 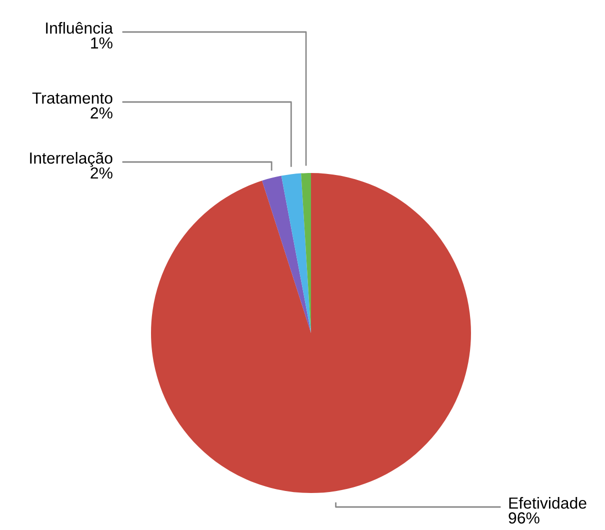 What do you see at coordinates (72, 98) in the screenshot?
I see `slice-label: Tratamento` at bounding box center [72, 98].